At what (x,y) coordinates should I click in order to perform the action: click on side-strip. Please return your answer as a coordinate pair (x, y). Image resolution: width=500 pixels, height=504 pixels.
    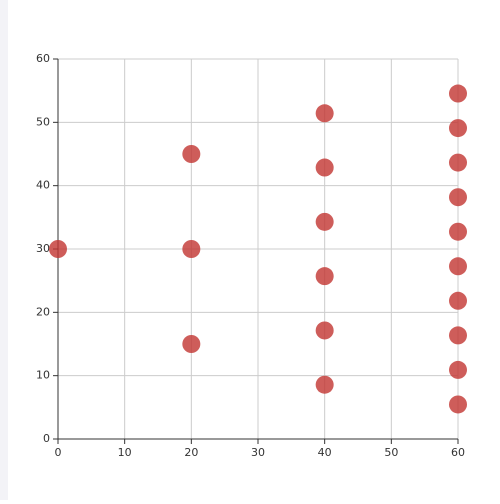
    Looking at the image, I should click on (4, 250).